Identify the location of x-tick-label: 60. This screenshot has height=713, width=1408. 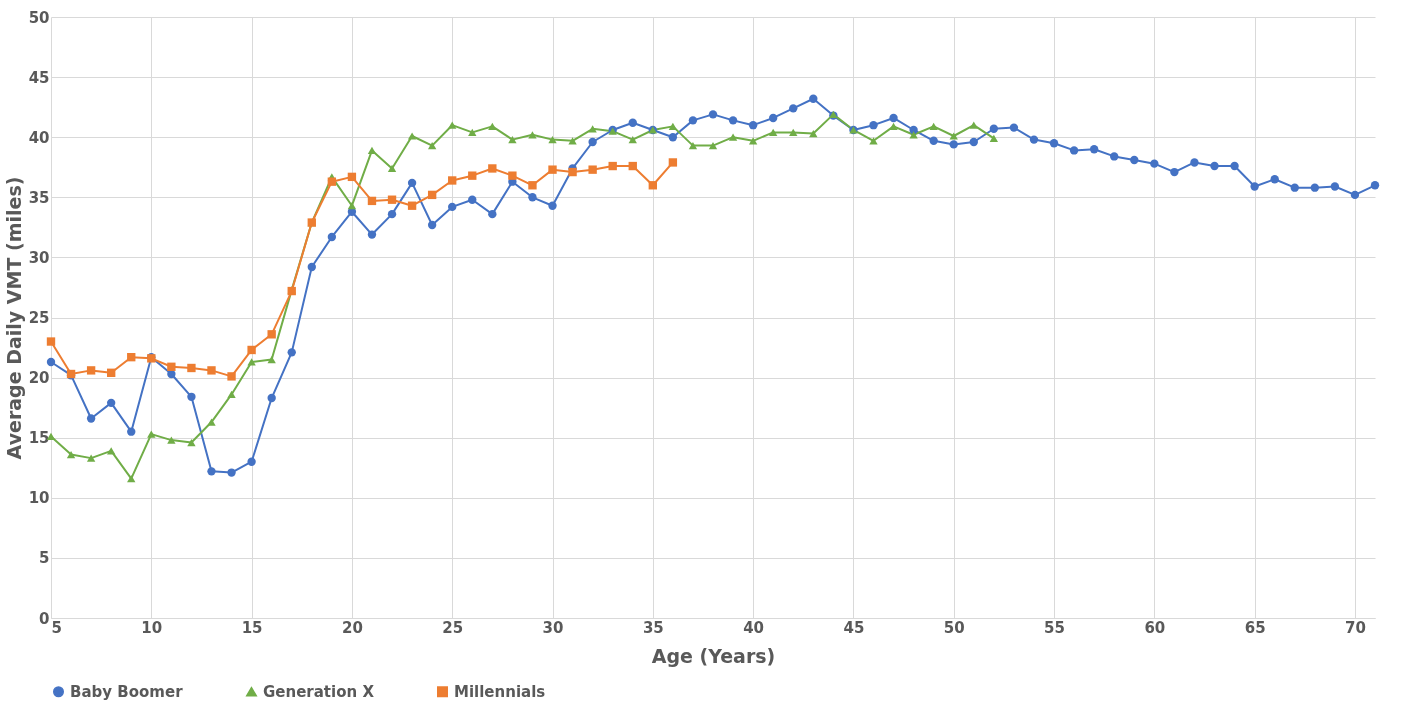
(1155, 627).